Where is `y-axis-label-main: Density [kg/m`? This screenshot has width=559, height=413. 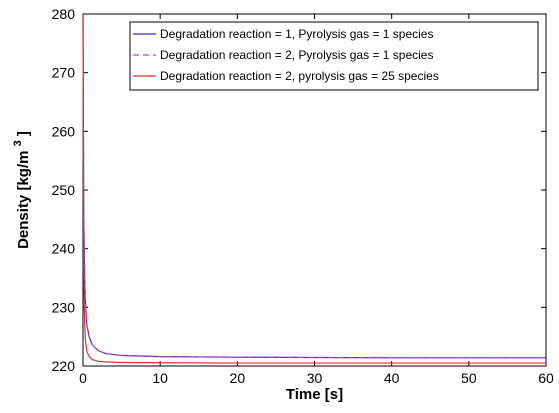
y-axis-label-main: Density [kg/m is located at coordinates (23, 200).